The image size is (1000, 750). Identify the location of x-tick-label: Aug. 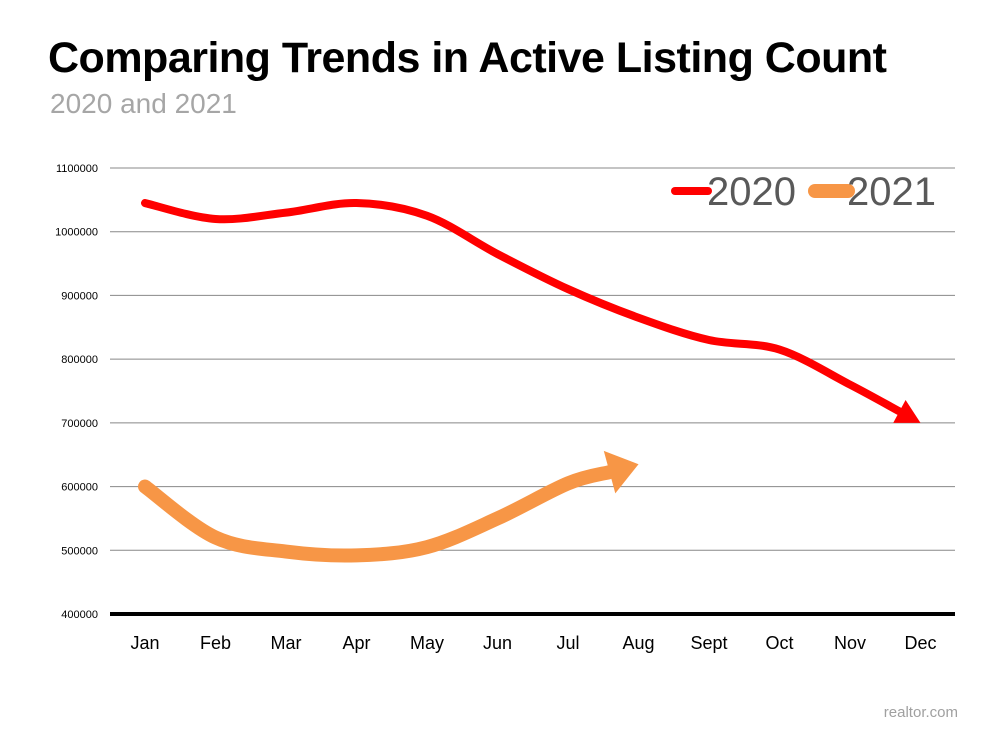
(638, 643).